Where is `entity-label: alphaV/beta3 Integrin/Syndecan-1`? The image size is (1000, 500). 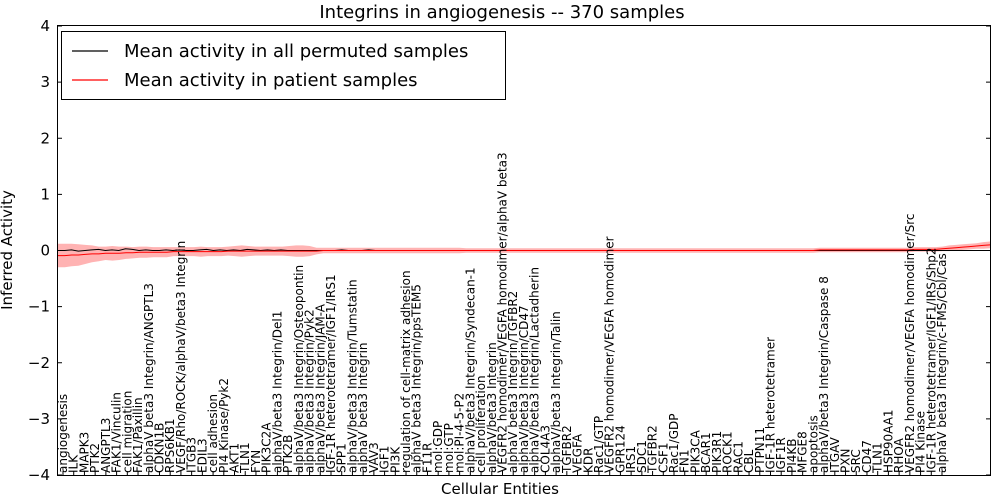
entity-label: alphaV/beta3 Integrin/Syndecan-1 is located at coordinates (470, 370).